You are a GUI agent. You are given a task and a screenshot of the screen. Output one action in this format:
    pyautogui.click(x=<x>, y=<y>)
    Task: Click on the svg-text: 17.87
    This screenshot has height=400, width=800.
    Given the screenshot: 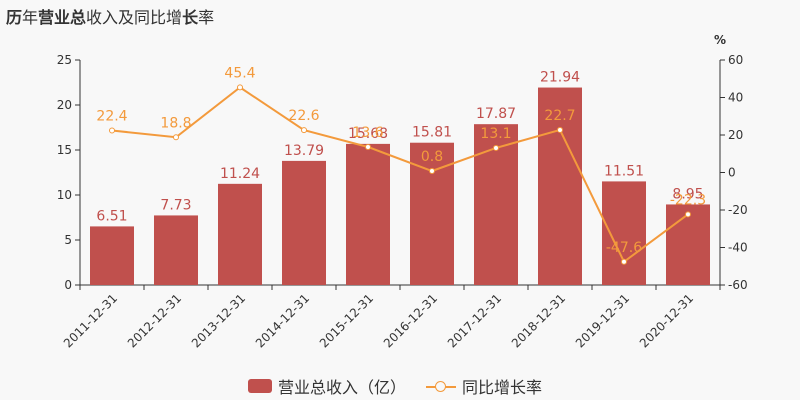 What is the action you would take?
    pyautogui.click(x=496, y=114)
    